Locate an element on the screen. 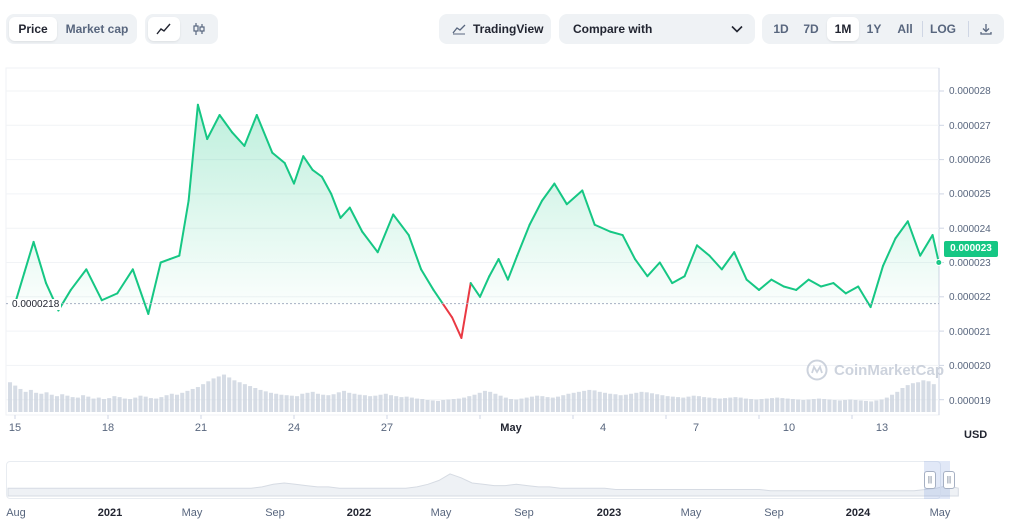  candlestick-chart-button is located at coordinates (199, 29).